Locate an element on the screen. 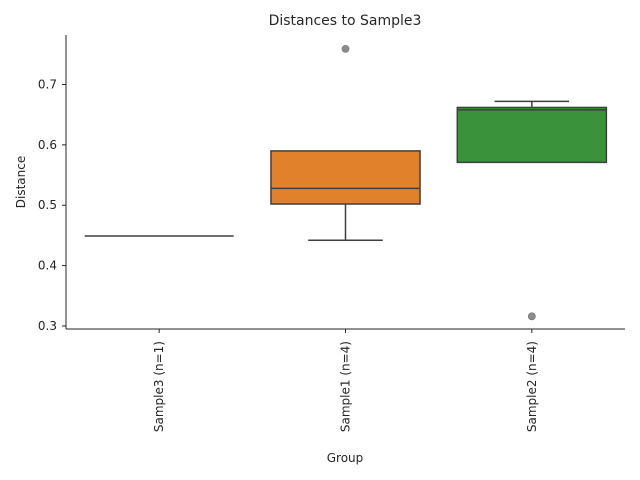 The image size is (640, 480). y-axis: 0.3 0.4 0.5 0.6 0.7 is located at coordinates (52, 184).